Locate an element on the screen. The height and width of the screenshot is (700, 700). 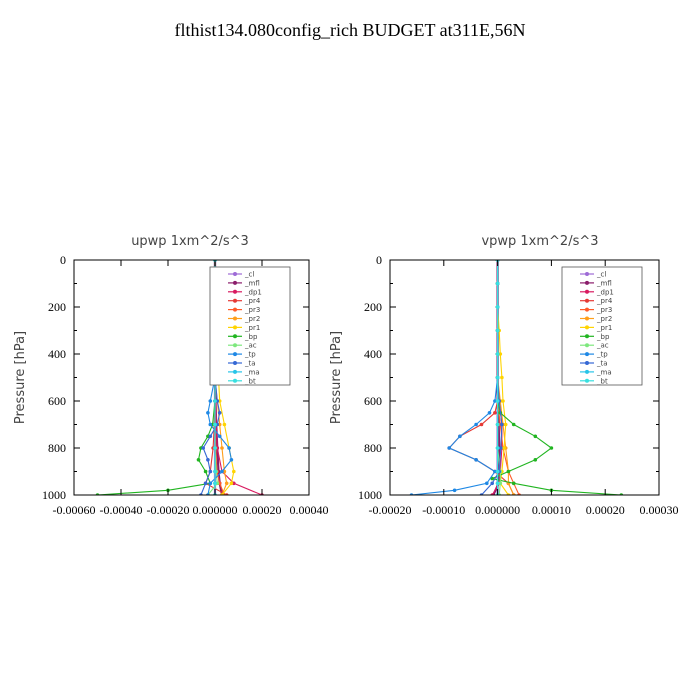
y-tick-label: 200 is located at coordinates (373, 307).